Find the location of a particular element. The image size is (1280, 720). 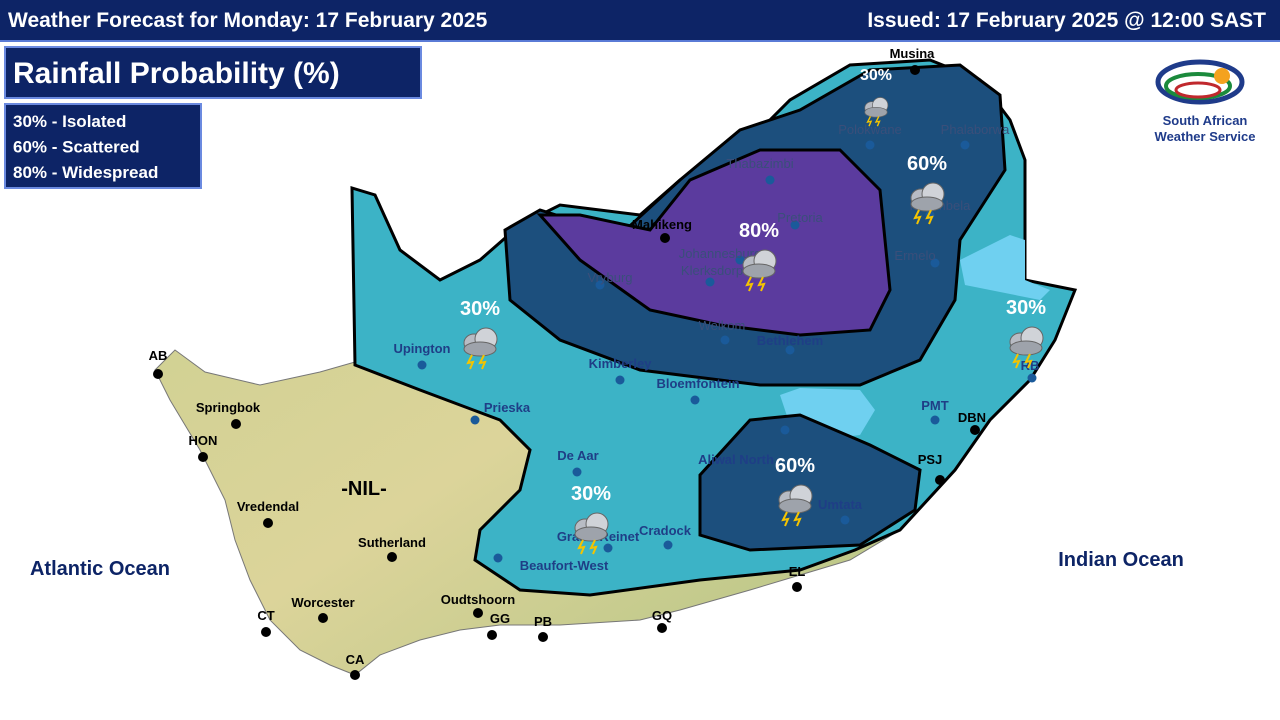

zone-60-south is located at coordinates (810, 482).